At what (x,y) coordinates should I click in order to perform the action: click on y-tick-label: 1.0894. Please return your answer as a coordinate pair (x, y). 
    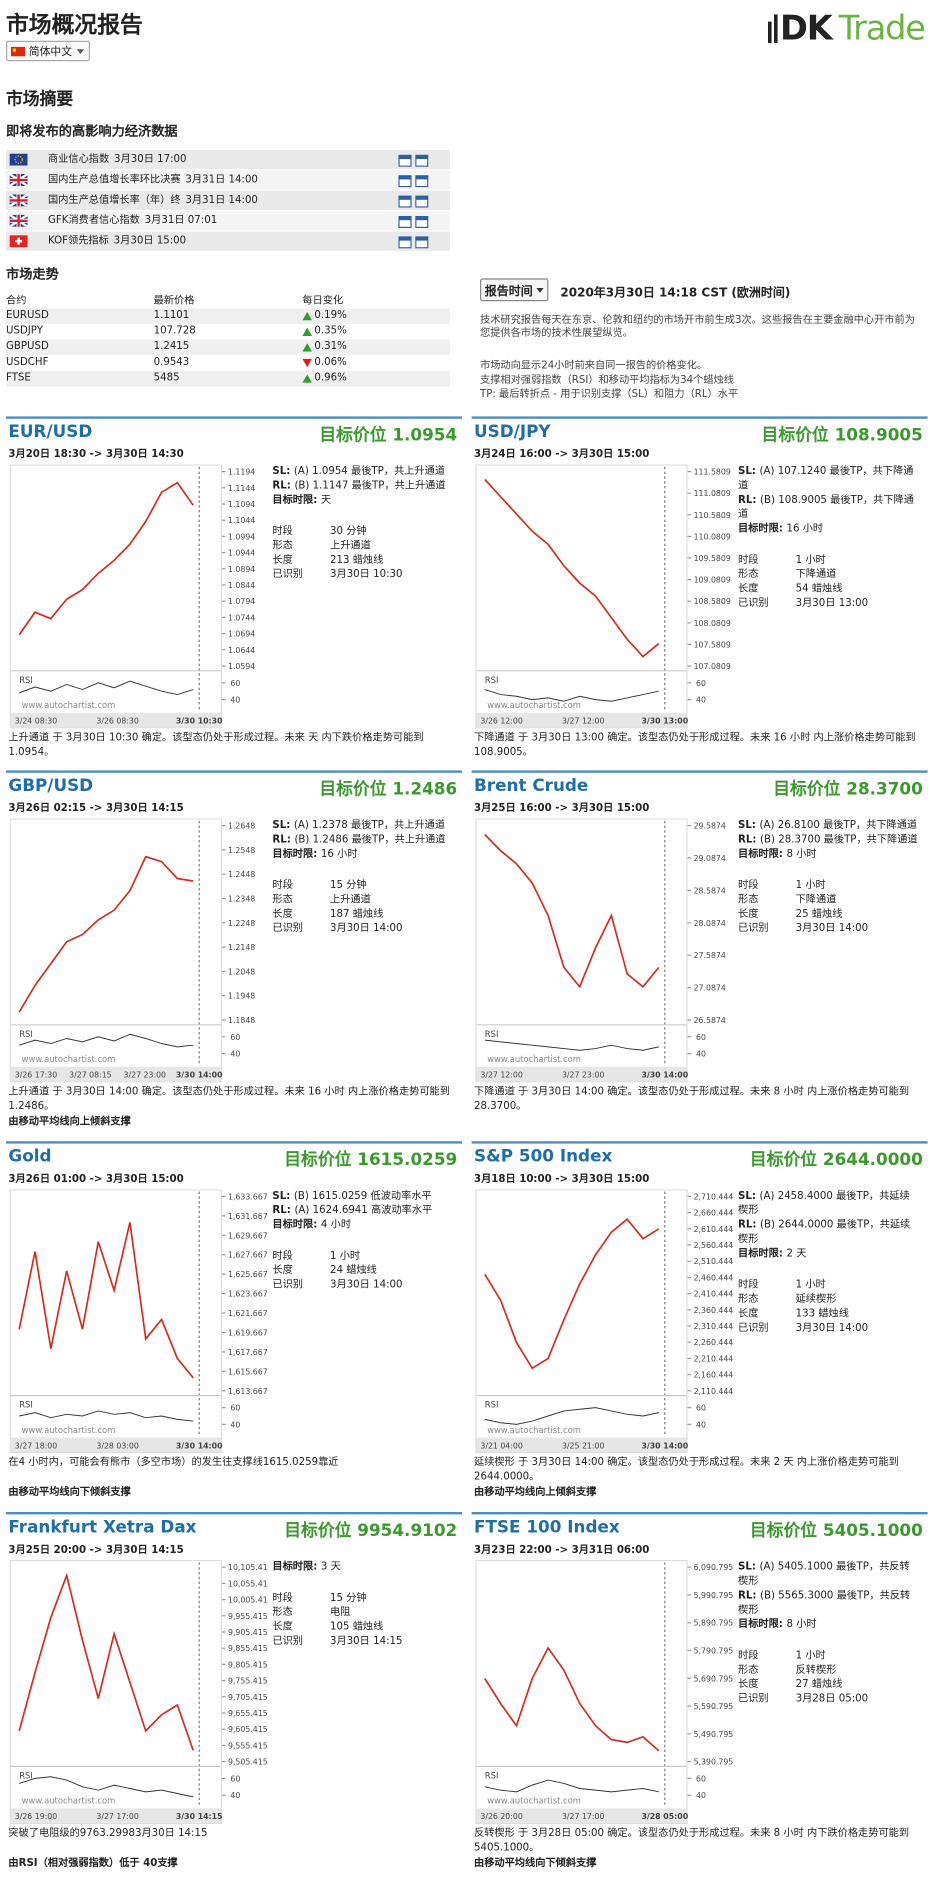
    Looking at the image, I should click on (241, 569).